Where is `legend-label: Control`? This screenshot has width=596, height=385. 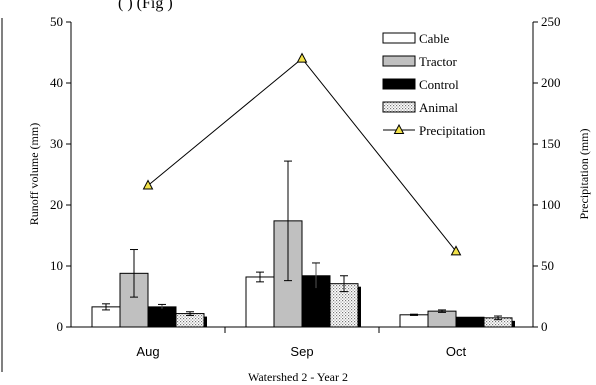 legend-label: Control is located at coordinates (439, 84).